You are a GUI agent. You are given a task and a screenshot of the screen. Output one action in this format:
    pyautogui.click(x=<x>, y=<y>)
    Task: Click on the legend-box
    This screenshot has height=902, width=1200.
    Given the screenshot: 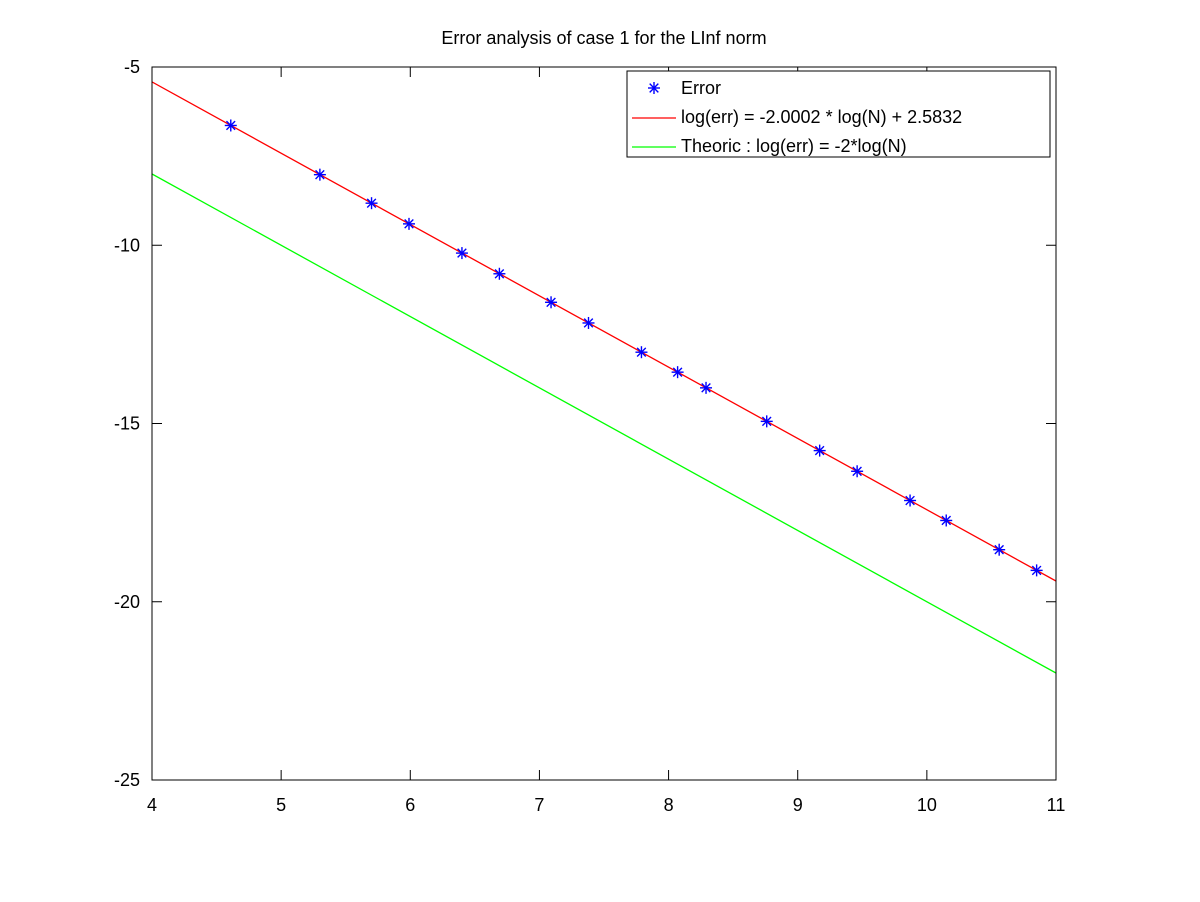 What is the action you would take?
    pyautogui.click(x=838, y=114)
    